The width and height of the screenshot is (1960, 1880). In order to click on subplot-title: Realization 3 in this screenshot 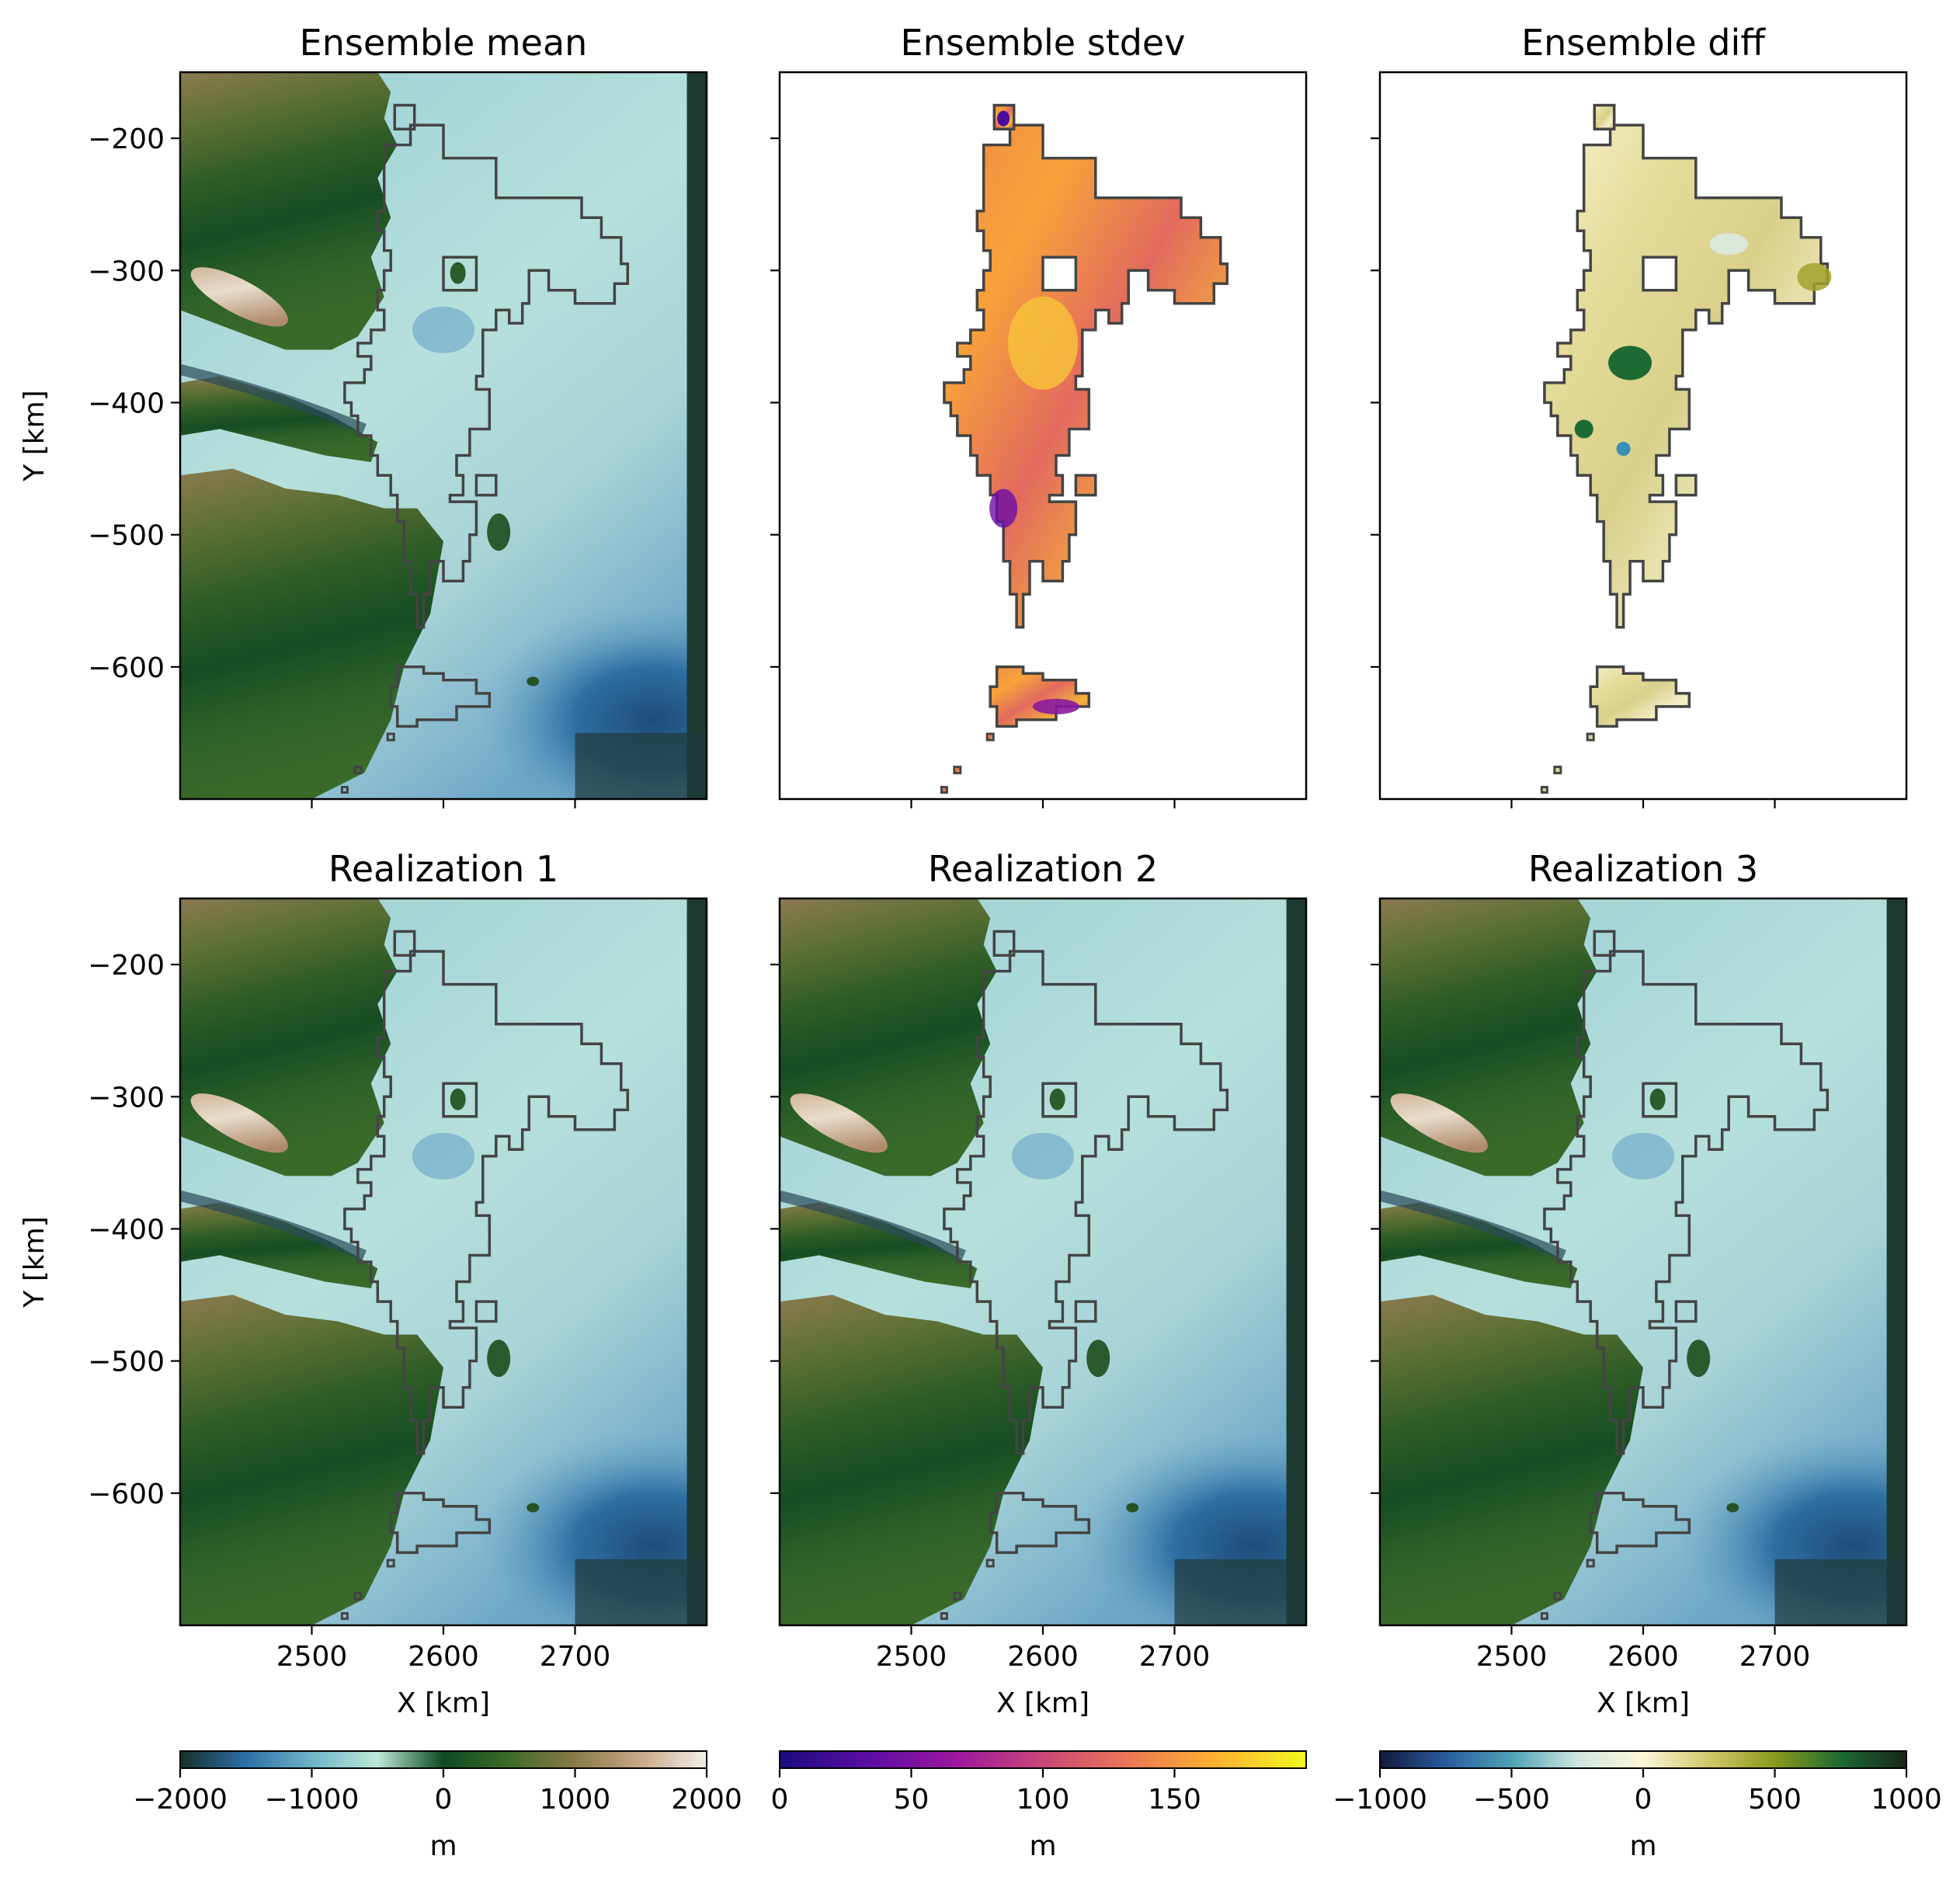, I will do `click(1643, 869)`.